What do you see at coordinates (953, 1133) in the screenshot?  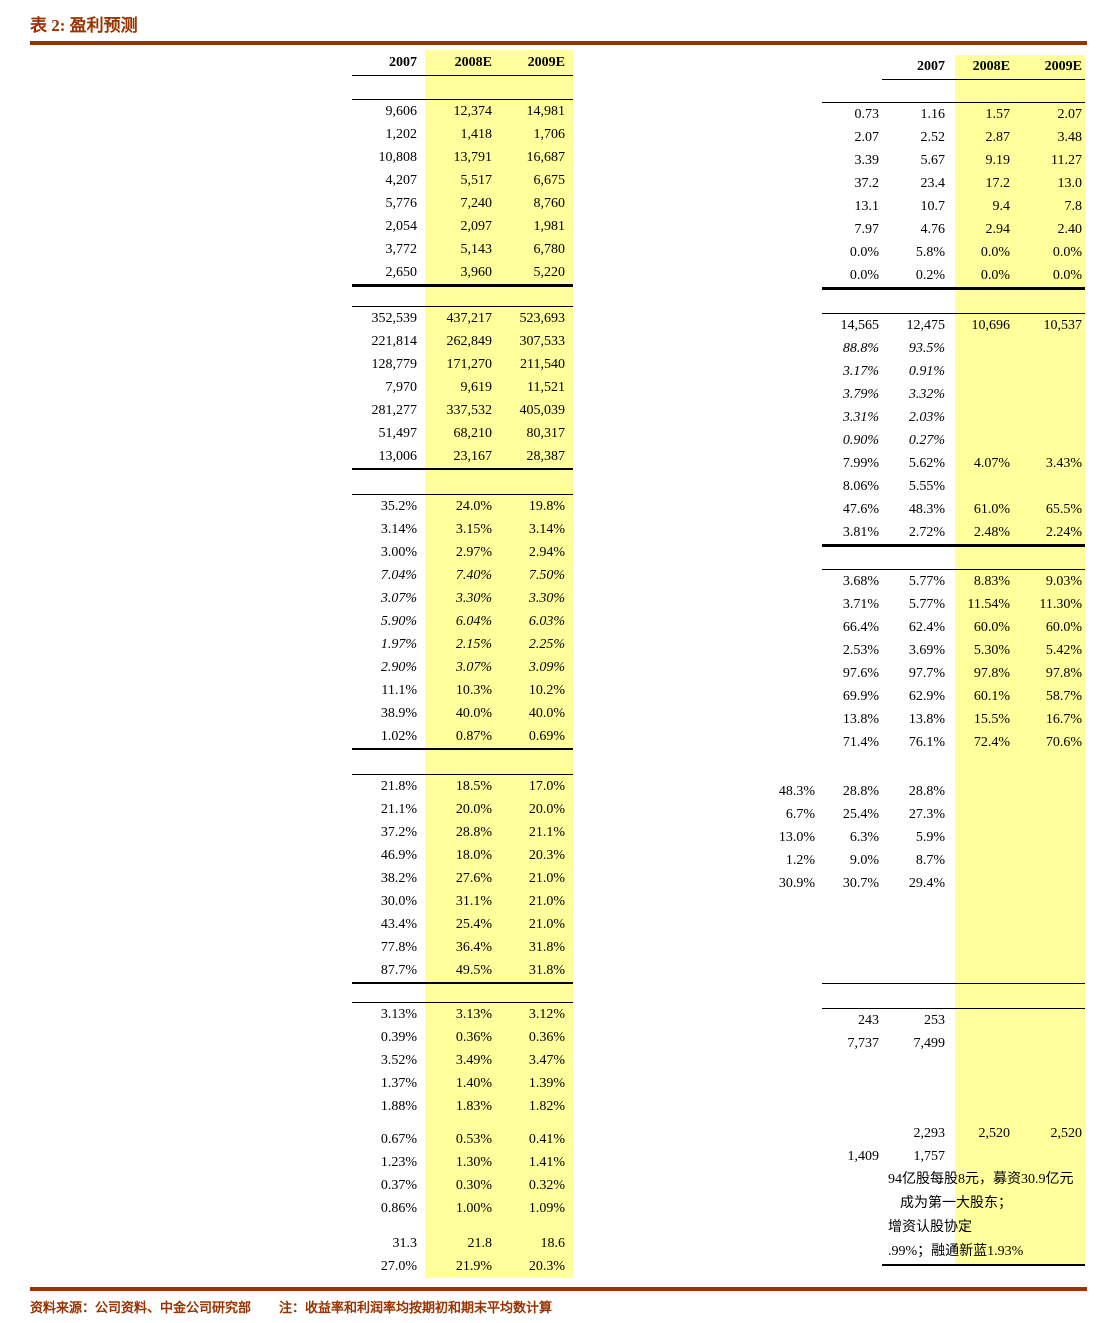 I see `table-row: 2,293 2,520 2,520` at bounding box center [953, 1133].